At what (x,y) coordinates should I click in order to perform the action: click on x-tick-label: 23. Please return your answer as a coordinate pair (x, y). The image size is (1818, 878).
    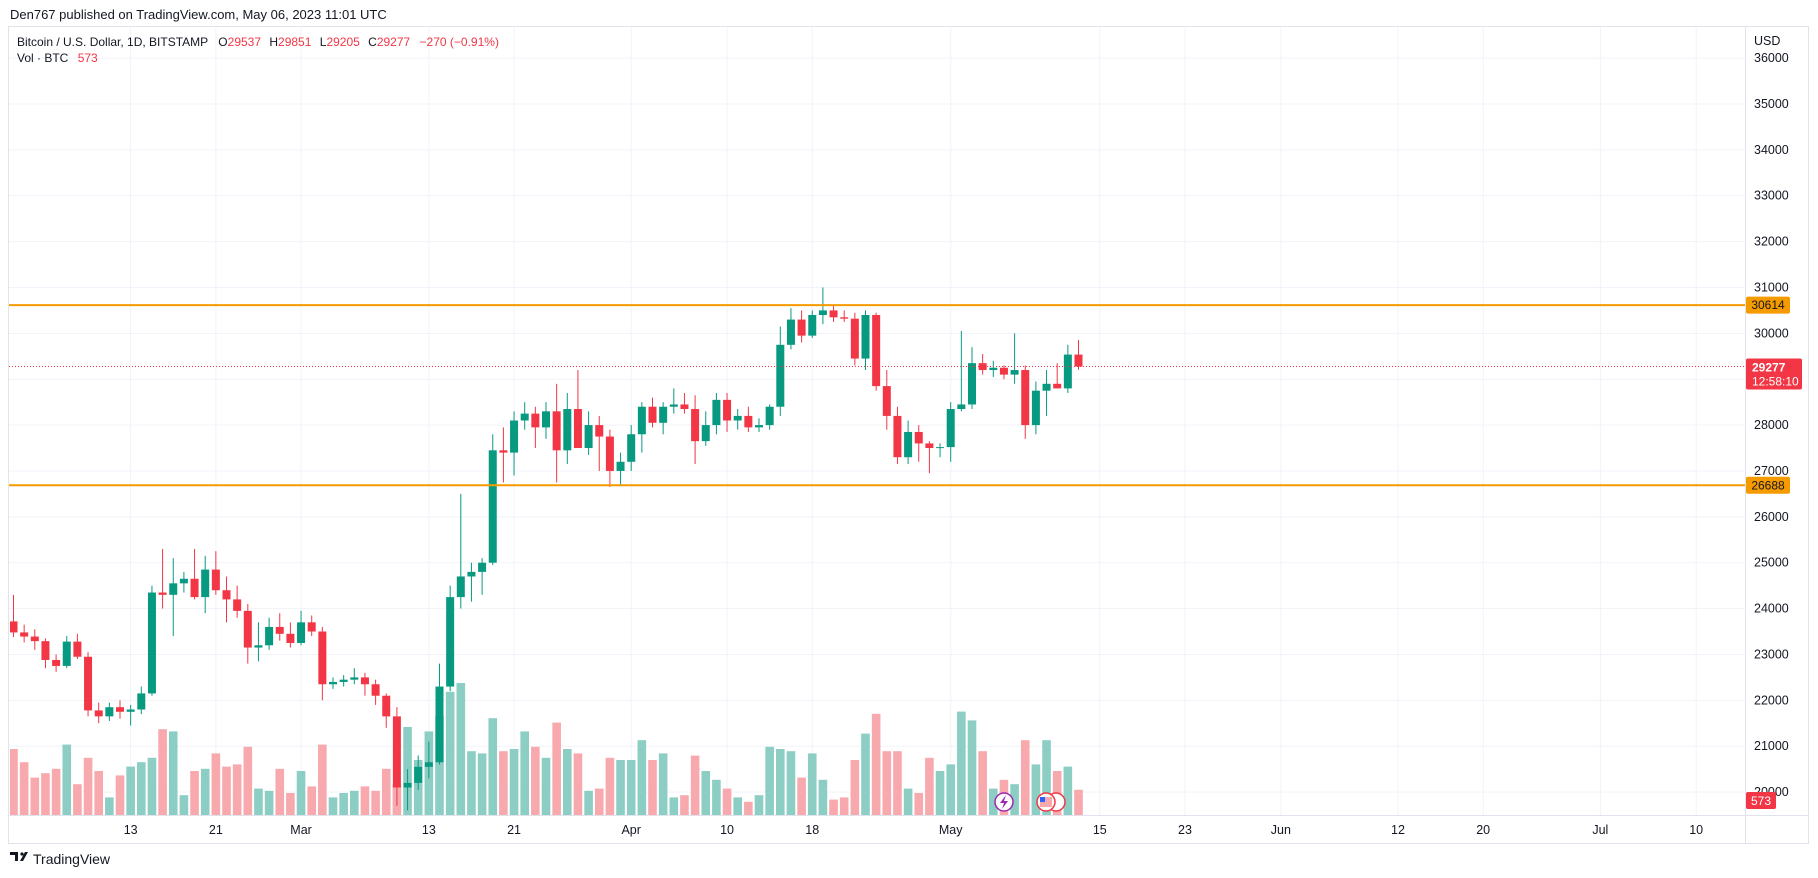
    Looking at the image, I should click on (1185, 830).